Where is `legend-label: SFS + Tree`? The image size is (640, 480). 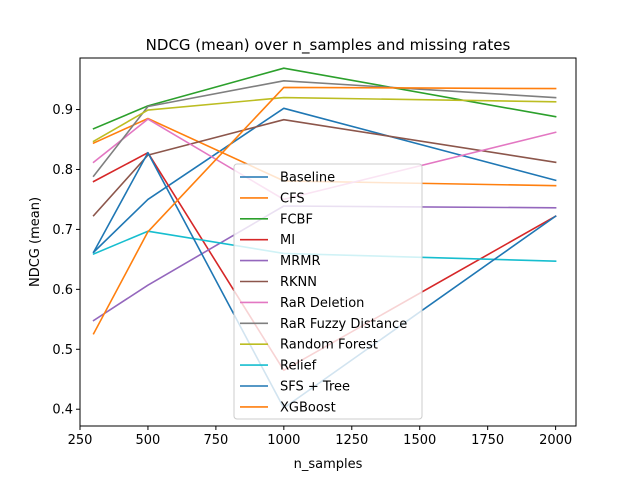 legend-label: SFS + Tree is located at coordinates (315, 387).